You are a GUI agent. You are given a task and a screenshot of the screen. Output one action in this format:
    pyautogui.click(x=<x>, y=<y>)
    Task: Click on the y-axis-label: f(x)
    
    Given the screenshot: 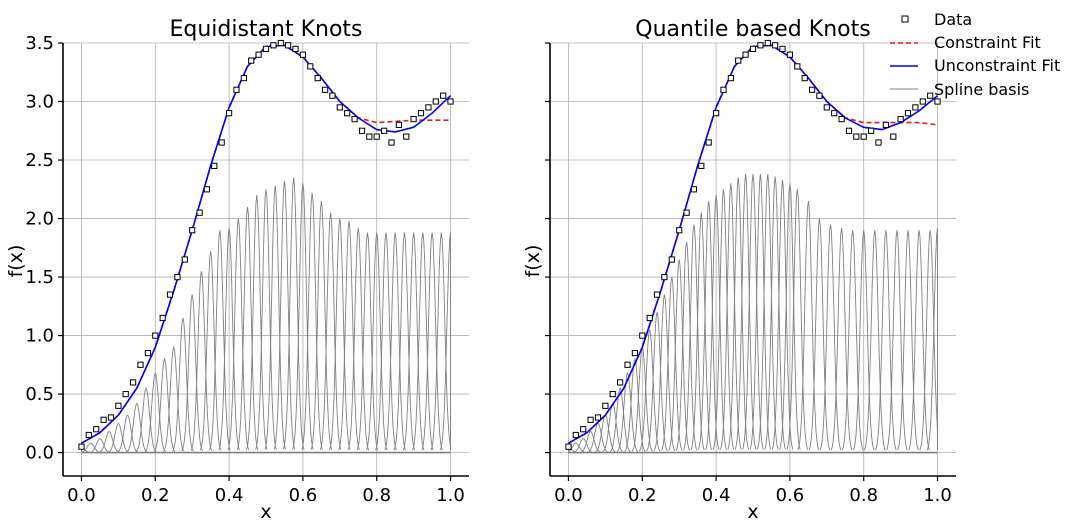 What is the action you would take?
    pyautogui.click(x=533, y=261)
    